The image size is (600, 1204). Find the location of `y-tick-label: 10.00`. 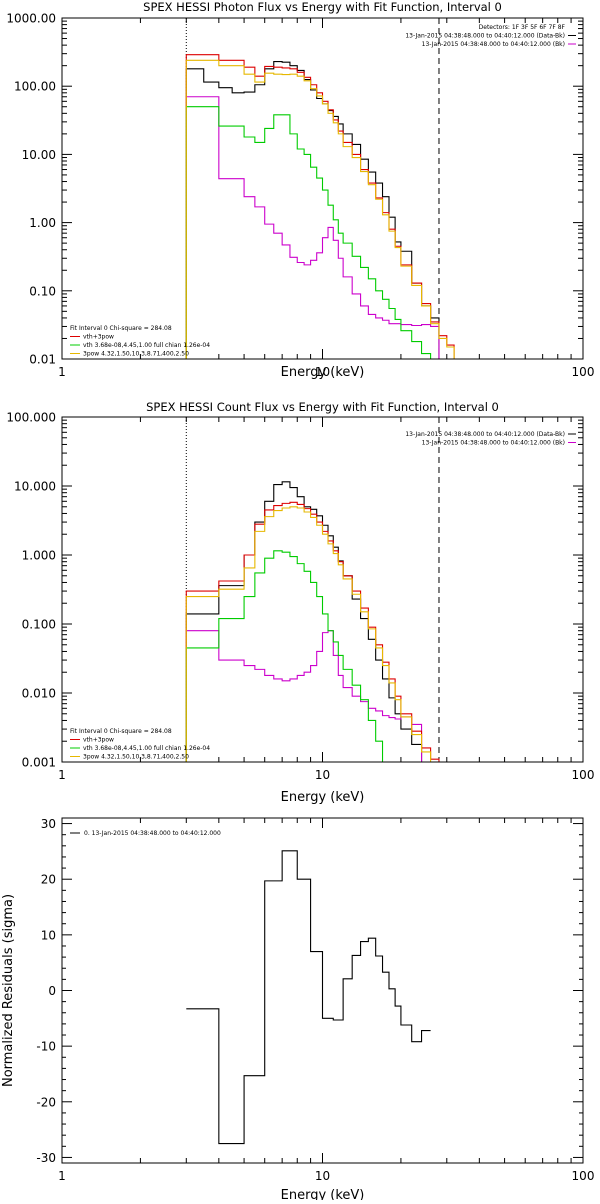

y-tick-label: 10.00 is located at coordinates (39, 155).